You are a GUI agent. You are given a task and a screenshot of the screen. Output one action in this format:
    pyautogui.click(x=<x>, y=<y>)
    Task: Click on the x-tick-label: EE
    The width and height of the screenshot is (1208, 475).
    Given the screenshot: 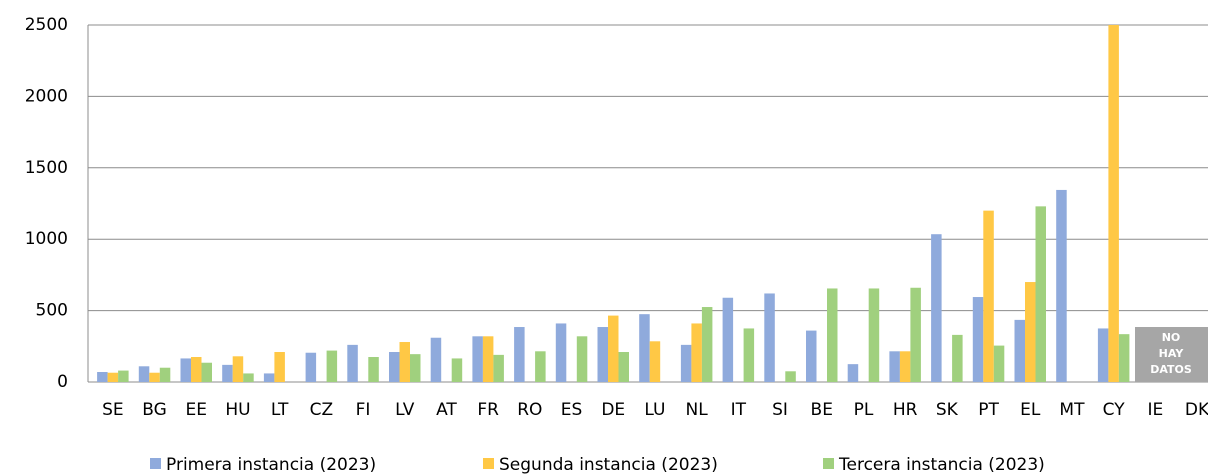 What is the action you would take?
    pyautogui.click(x=196, y=410)
    